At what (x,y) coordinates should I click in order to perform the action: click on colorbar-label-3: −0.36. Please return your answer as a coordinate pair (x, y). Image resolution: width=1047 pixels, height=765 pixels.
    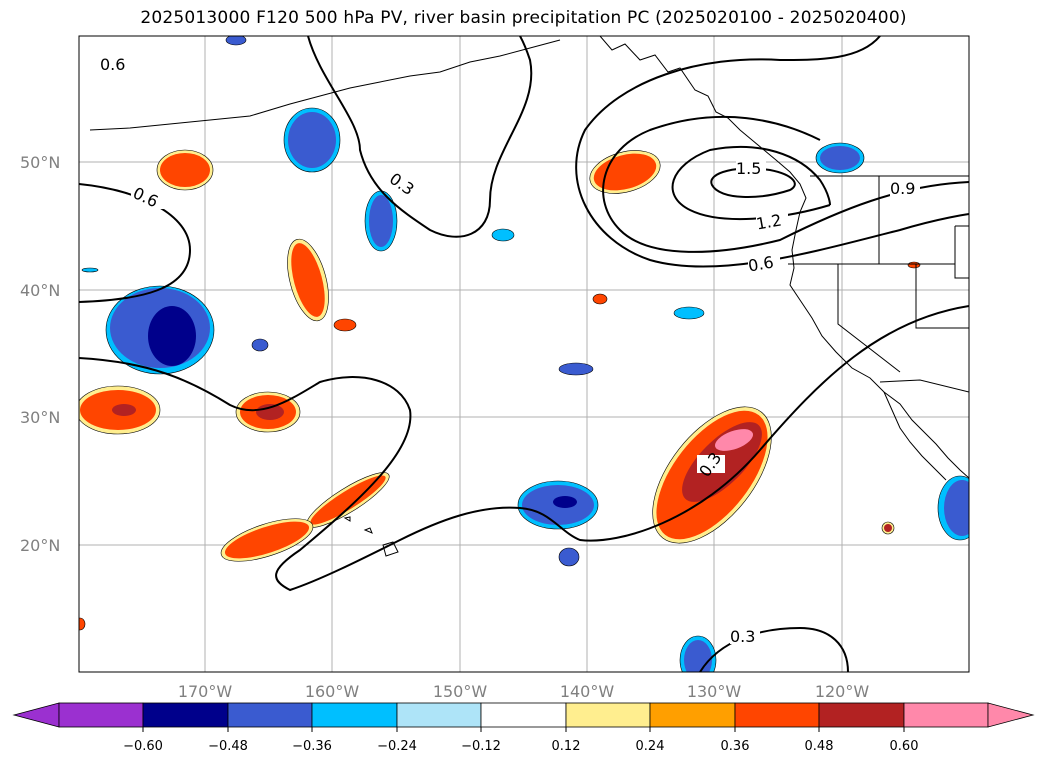
    Looking at the image, I should click on (312, 746).